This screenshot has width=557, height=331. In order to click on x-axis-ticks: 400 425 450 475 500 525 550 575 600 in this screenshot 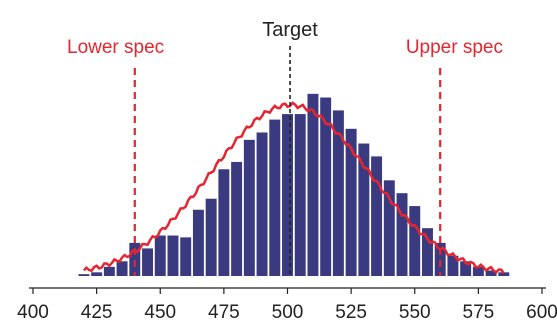, I will do `click(287, 305)`.